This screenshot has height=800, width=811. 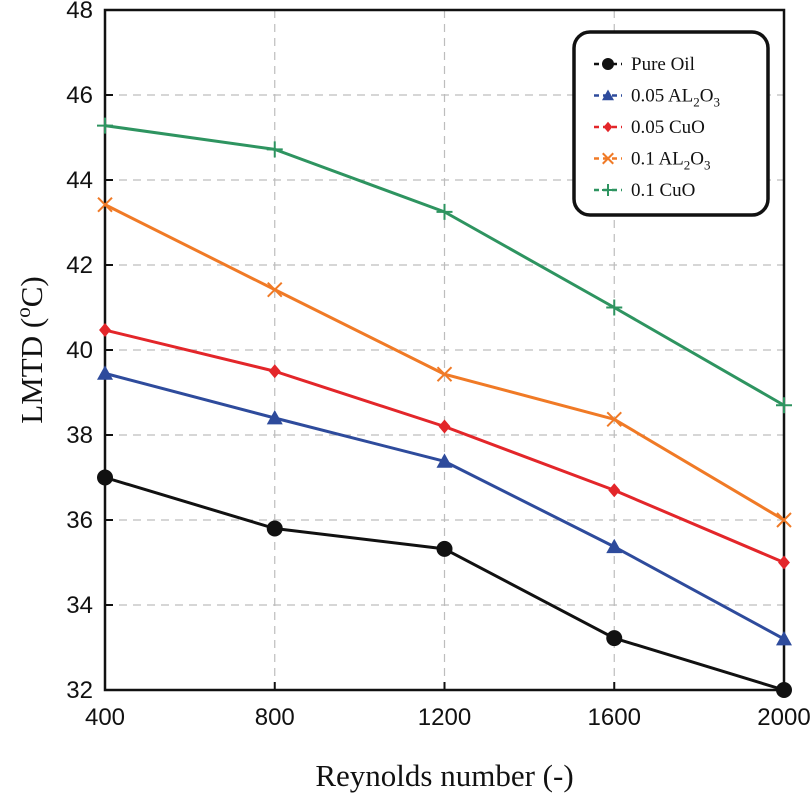 I want to click on x-tick-label: 800, so click(x=275, y=717).